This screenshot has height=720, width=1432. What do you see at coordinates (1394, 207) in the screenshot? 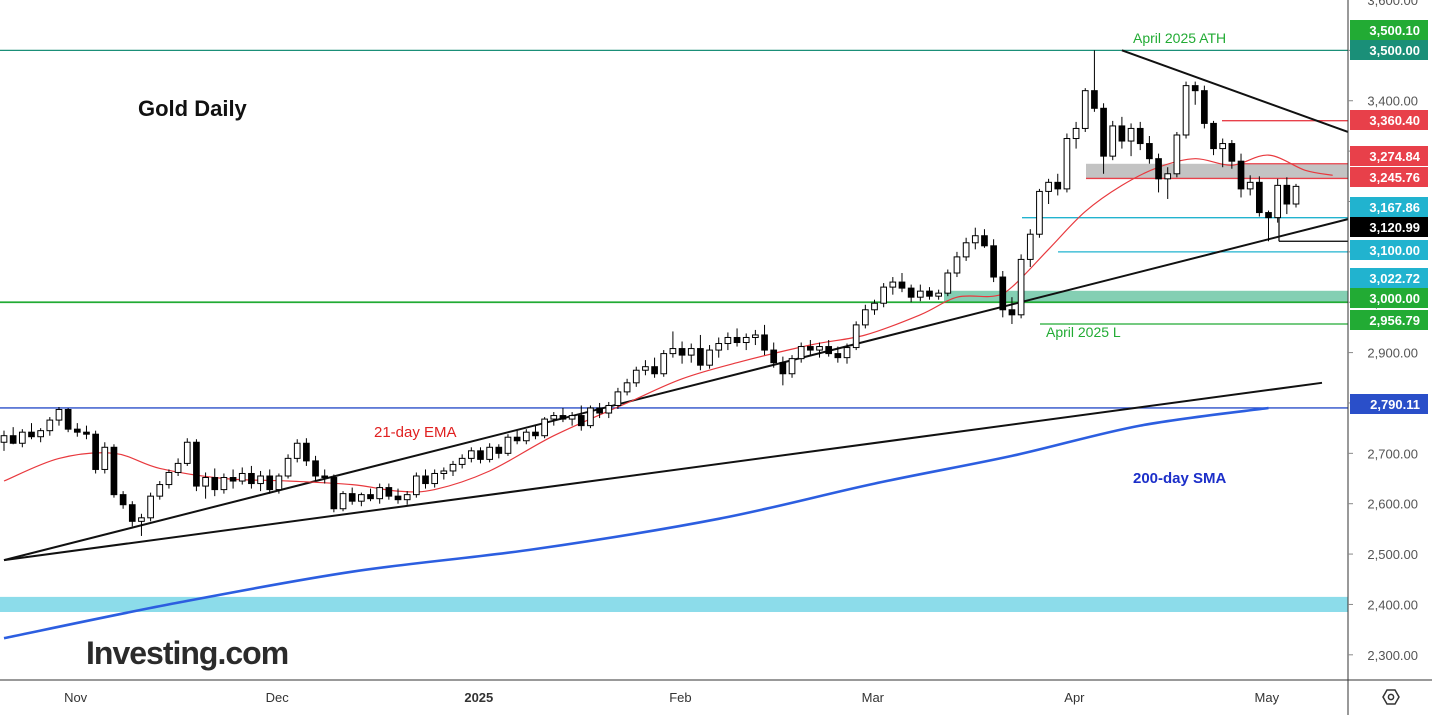
I see `price-tag-label: 3,167.86` at bounding box center [1394, 207].